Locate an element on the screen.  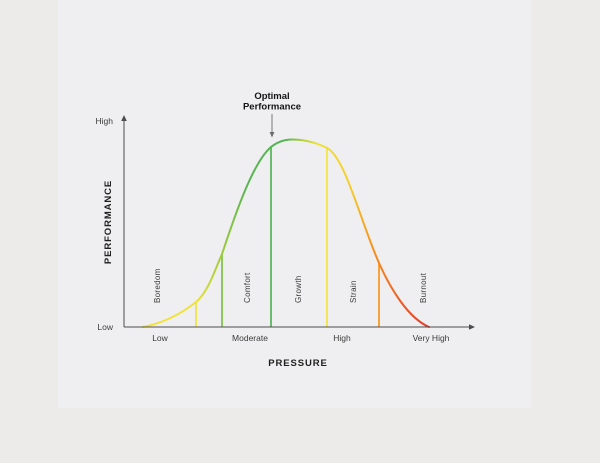
y-axis-arrowhead-icon is located at coordinates (124, 118).